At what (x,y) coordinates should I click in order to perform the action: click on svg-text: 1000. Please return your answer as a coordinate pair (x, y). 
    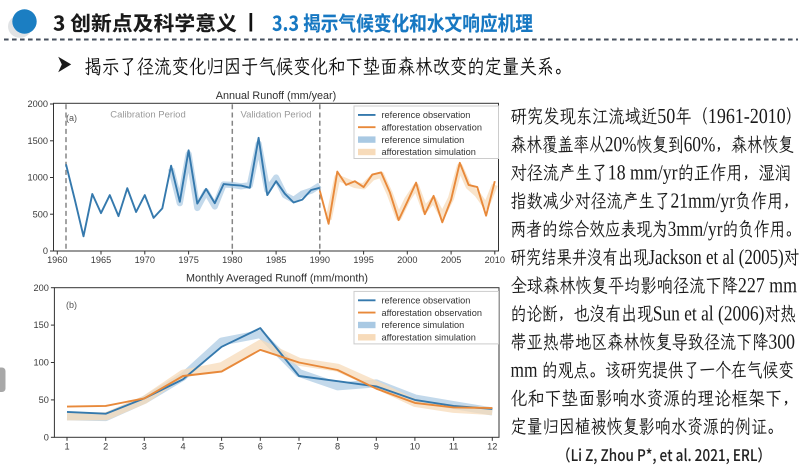
    Looking at the image, I should click on (38, 178).